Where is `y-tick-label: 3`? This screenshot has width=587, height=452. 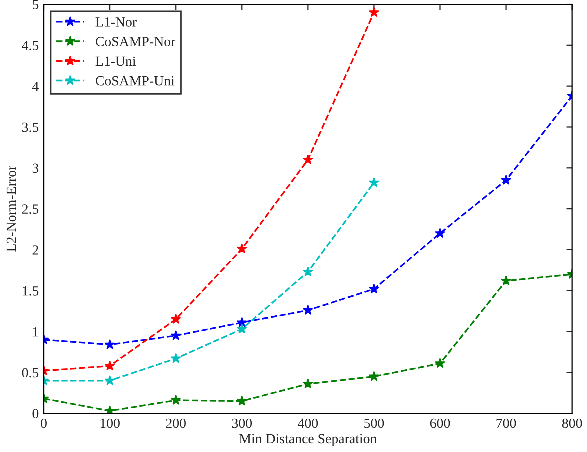
y-tick-label: 3 is located at coordinates (35, 169).